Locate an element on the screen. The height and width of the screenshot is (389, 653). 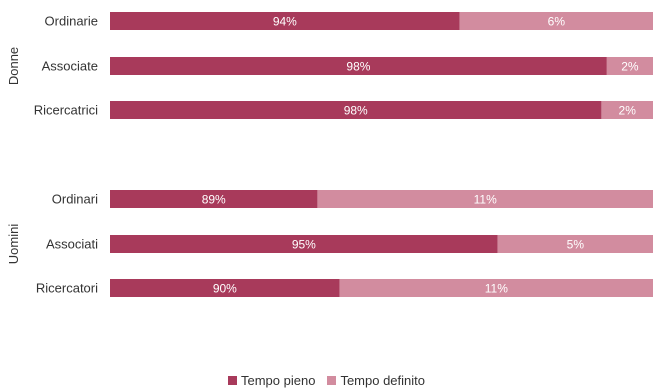
bar-label-tempo-definito-associate: 2% is located at coordinates (630, 66).